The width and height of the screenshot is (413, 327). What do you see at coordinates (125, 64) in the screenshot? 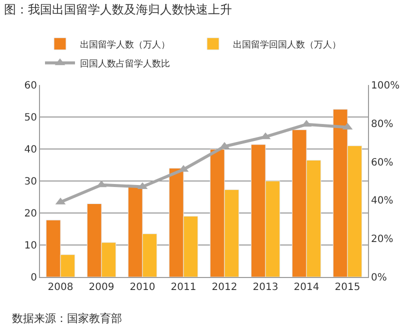
I see `legend-label: 回国人数占留学人数比` at bounding box center [125, 64].